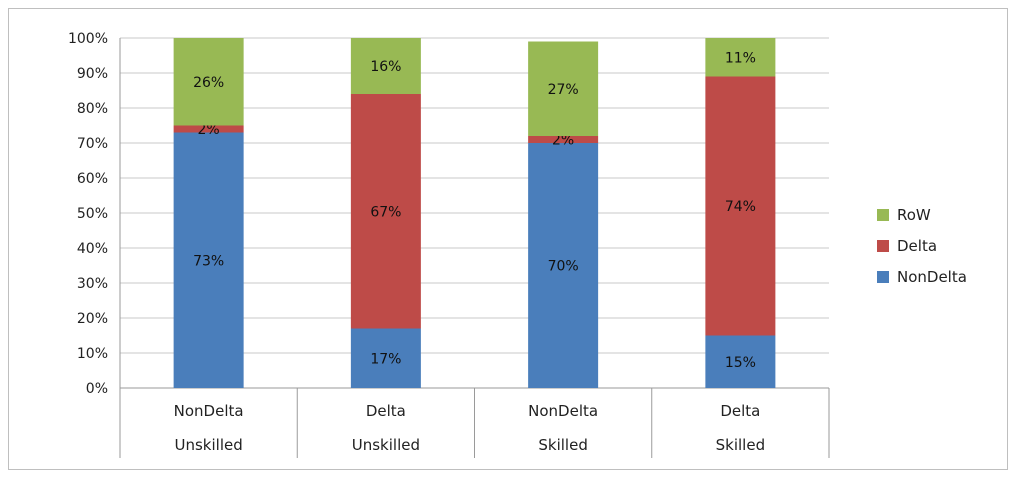 The height and width of the screenshot is (477, 1015). I want to click on y-tick-label: 100%, so click(88, 39).